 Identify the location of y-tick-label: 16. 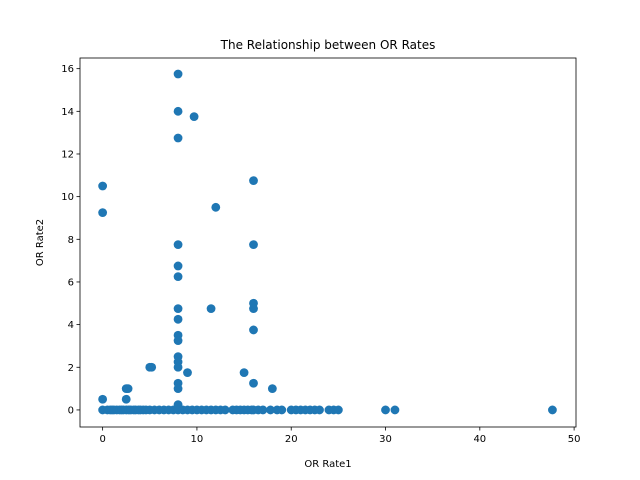
(67, 69).